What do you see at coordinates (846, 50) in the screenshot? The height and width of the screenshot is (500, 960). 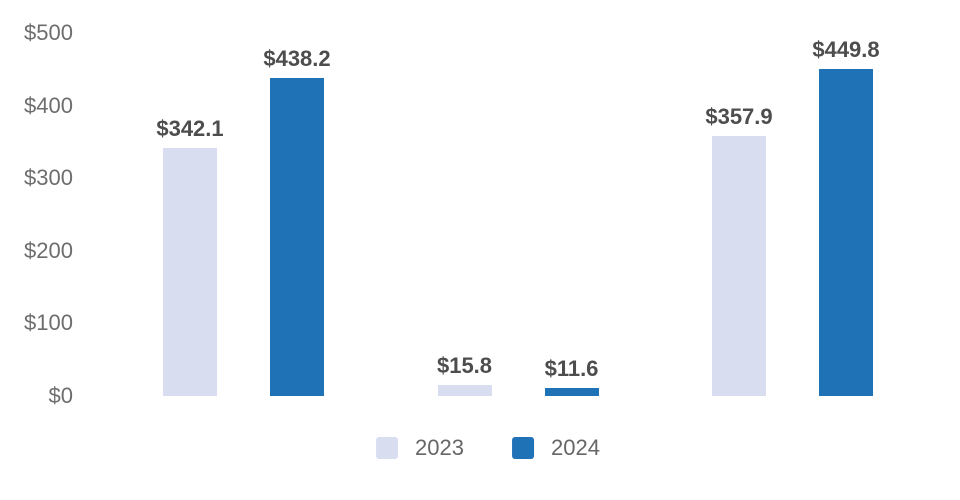 I see `value-label-2024-group3: $449.8` at bounding box center [846, 50].